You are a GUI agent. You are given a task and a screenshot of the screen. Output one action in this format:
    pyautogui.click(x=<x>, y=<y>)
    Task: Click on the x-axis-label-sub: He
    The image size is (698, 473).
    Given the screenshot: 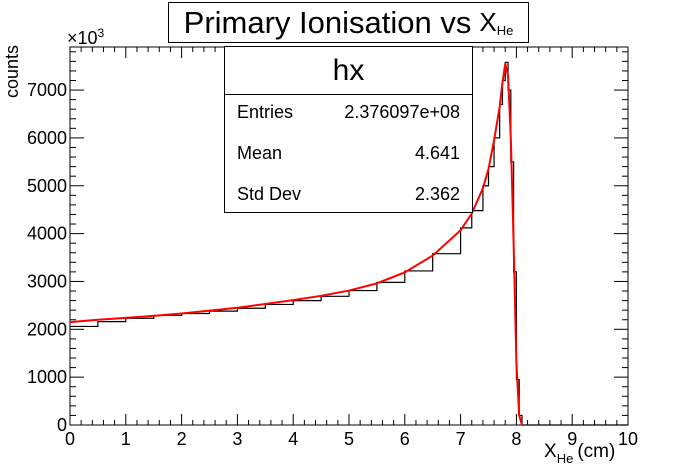 What is the action you would take?
    pyautogui.click(x=565, y=458)
    